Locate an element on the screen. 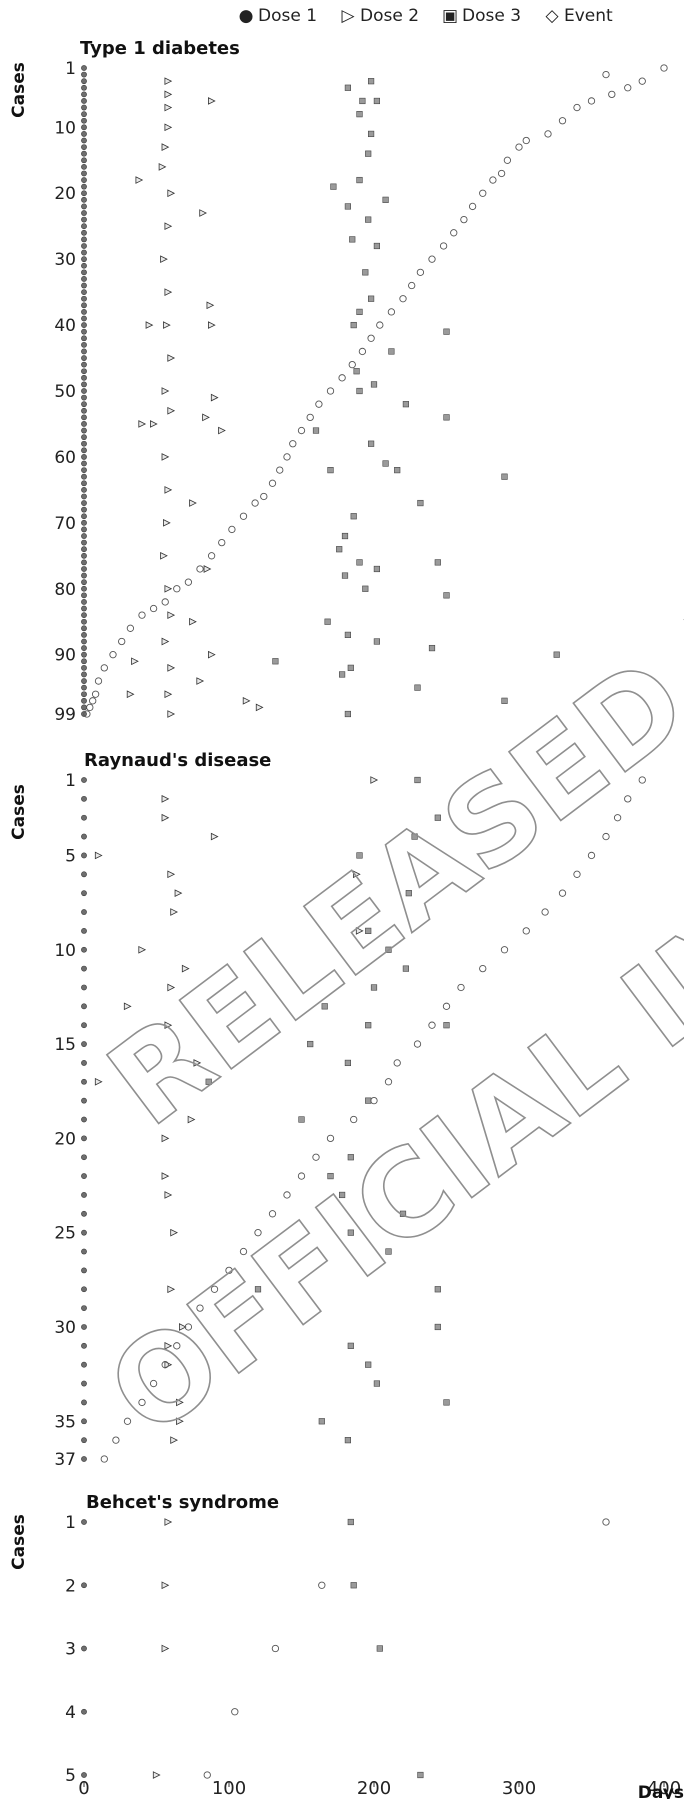  y-tick-label: 3 is located at coordinates (70, 1650).